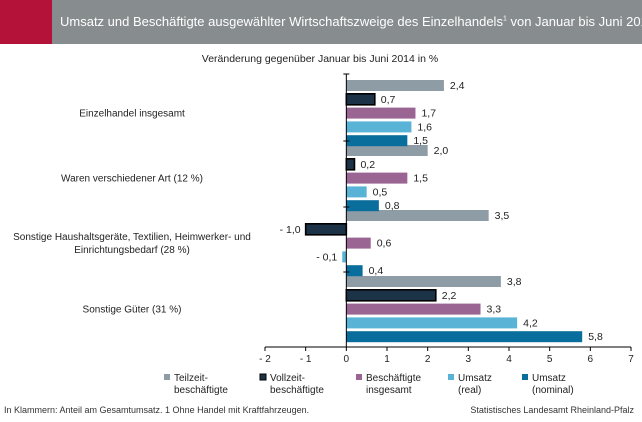 The width and height of the screenshot is (642, 422). I want to click on data-label-1-2: 2,0, so click(441, 151).